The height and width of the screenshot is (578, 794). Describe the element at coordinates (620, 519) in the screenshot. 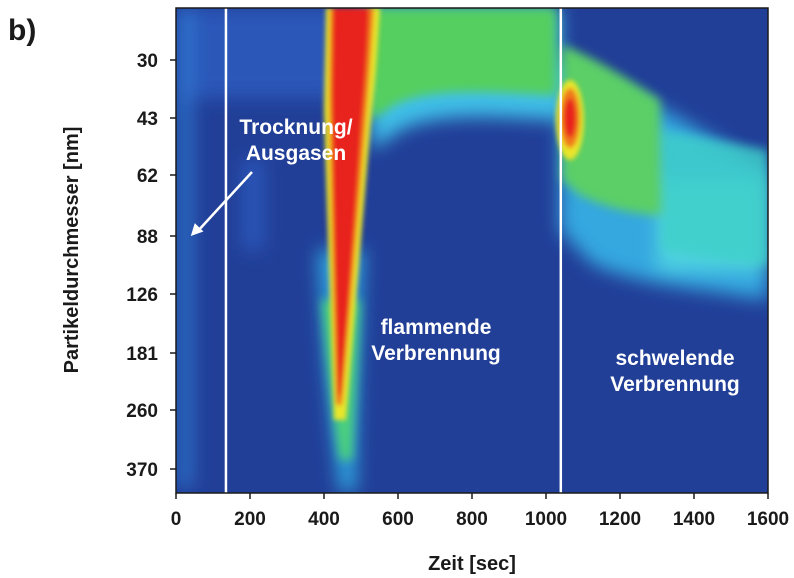

I see `x-tick-label: 1200` at that location.